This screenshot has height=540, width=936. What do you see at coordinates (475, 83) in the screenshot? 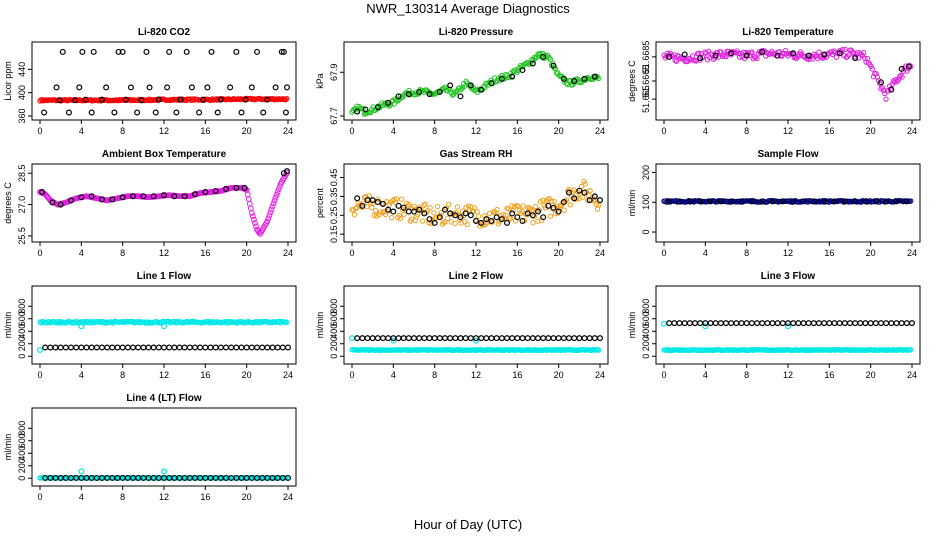
I see `series-ambient` at bounding box center [475, 83].